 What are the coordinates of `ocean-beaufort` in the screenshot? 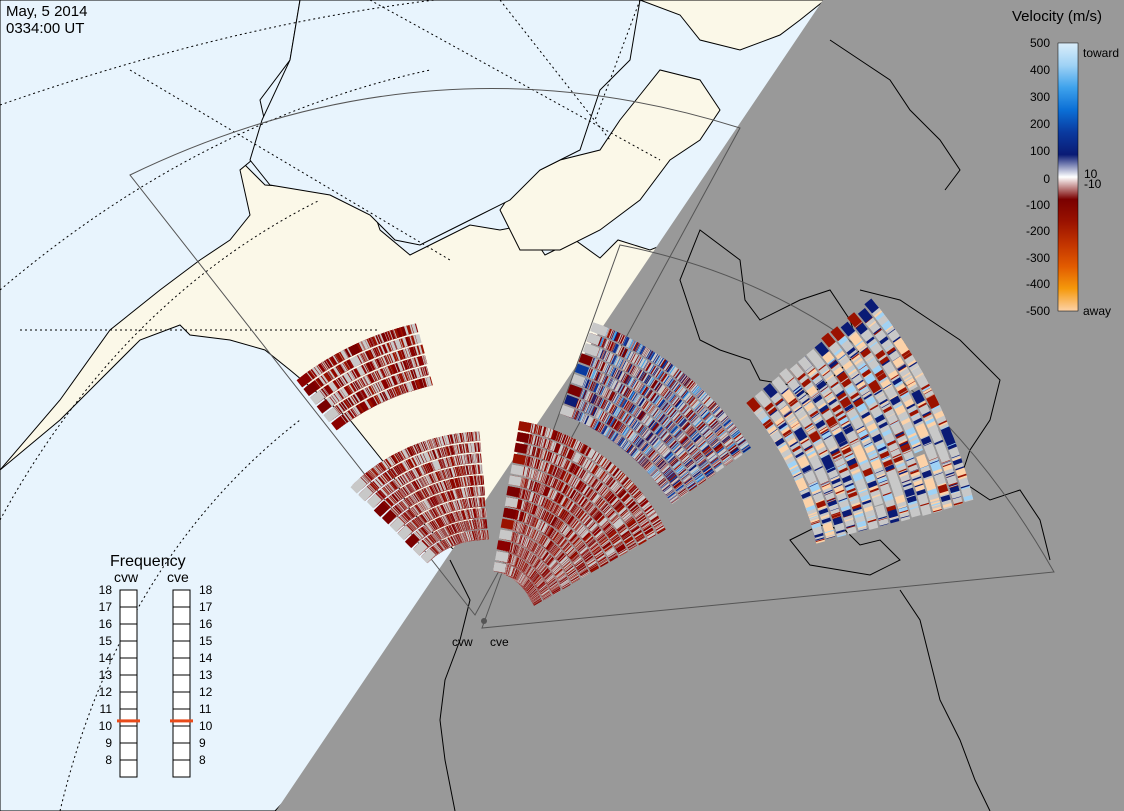 It's located at (445, 123).